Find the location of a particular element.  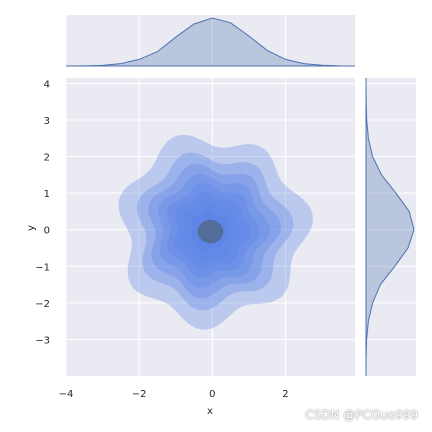

x-axis-label: x is located at coordinates (210, 411).